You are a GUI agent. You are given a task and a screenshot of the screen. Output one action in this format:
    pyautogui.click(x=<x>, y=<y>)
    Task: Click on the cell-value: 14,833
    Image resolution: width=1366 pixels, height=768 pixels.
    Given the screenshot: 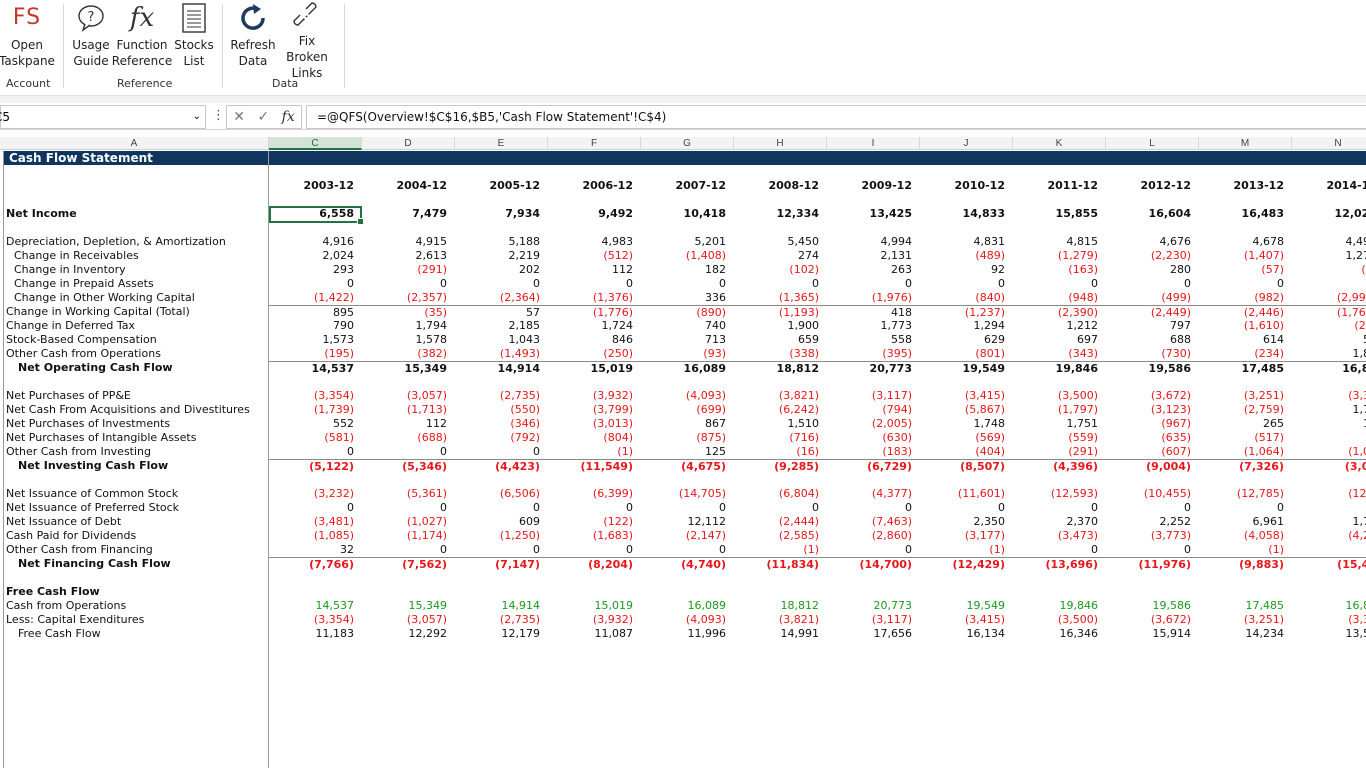 What is the action you would take?
    pyautogui.click(x=983, y=213)
    